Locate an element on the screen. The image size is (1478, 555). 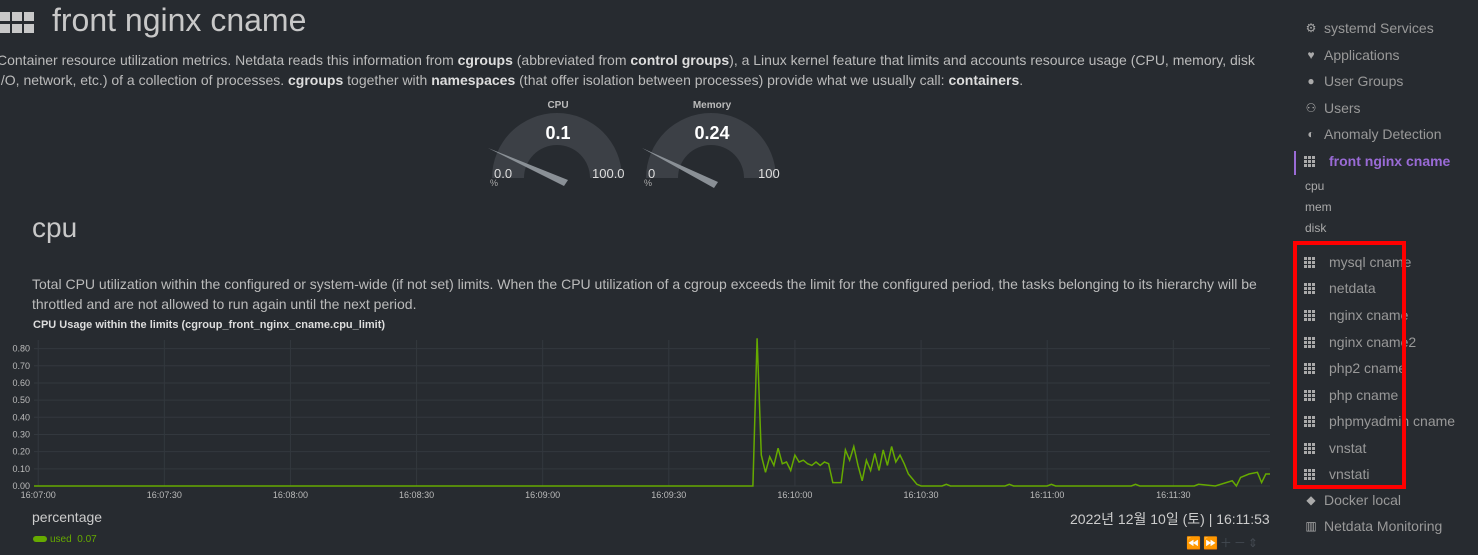
heartbeat-icon: ♥ is located at coordinates (1311, 55).